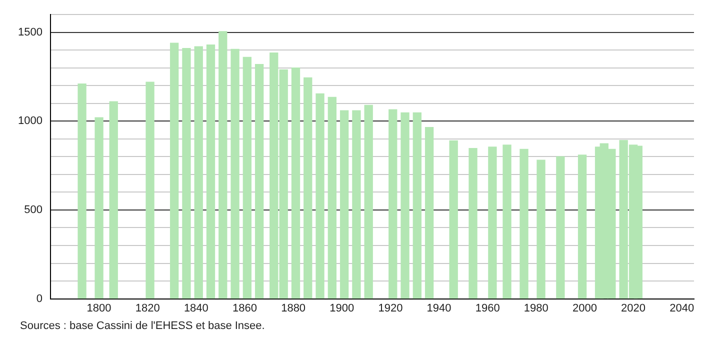  Describe the element at coordinates (487, 308) in the screenshot. I see `x-tick-label: 1960` at that location.